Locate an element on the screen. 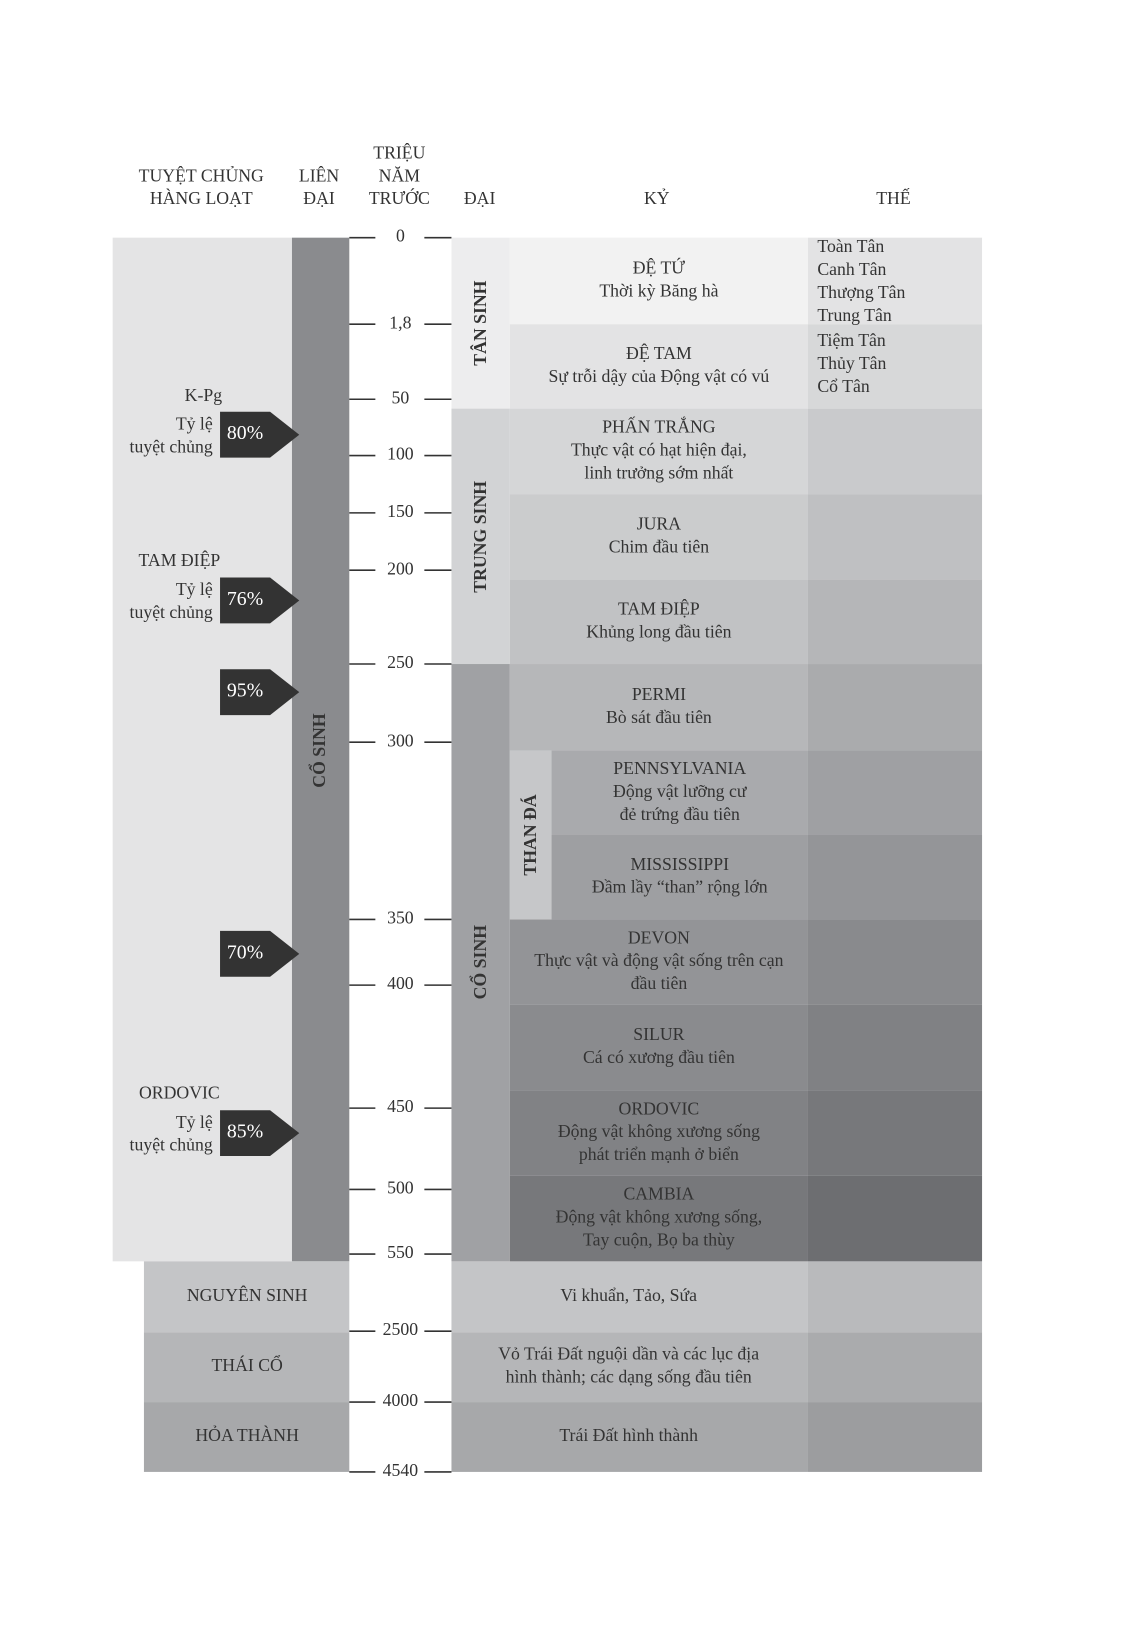  period-desc: Đầm lầy “than” rộng lớn is located at coordinates (680, 887).